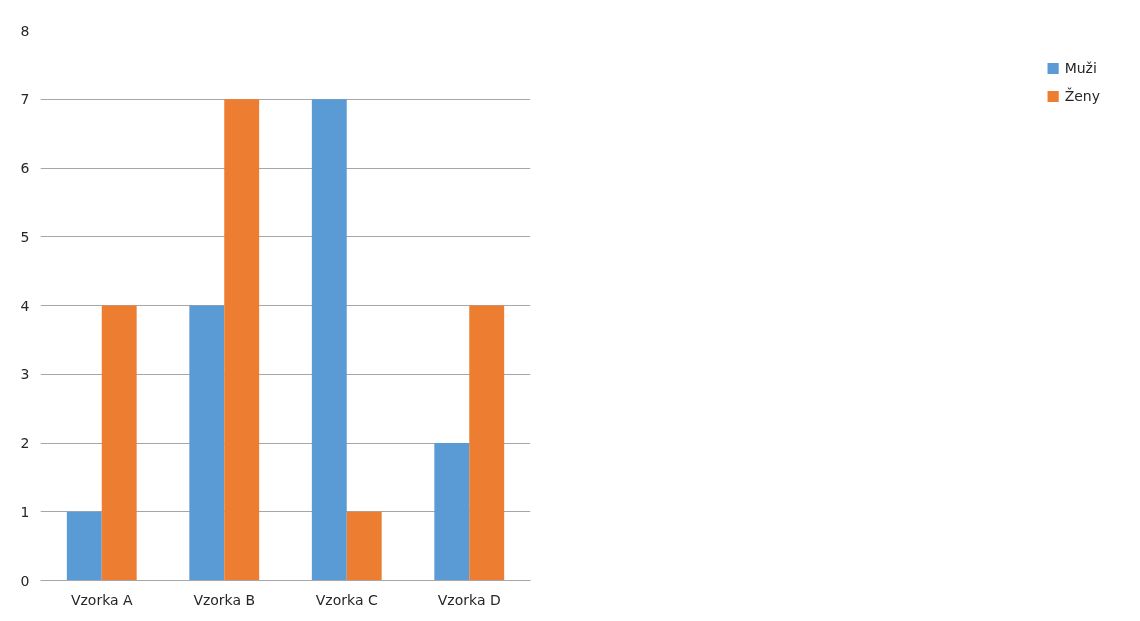 This screenshot has width=1140, height=621. Describe the element at coordinates (346, 599) in the screenshot. I see `x-tick-label: Vzorka C` at that location.